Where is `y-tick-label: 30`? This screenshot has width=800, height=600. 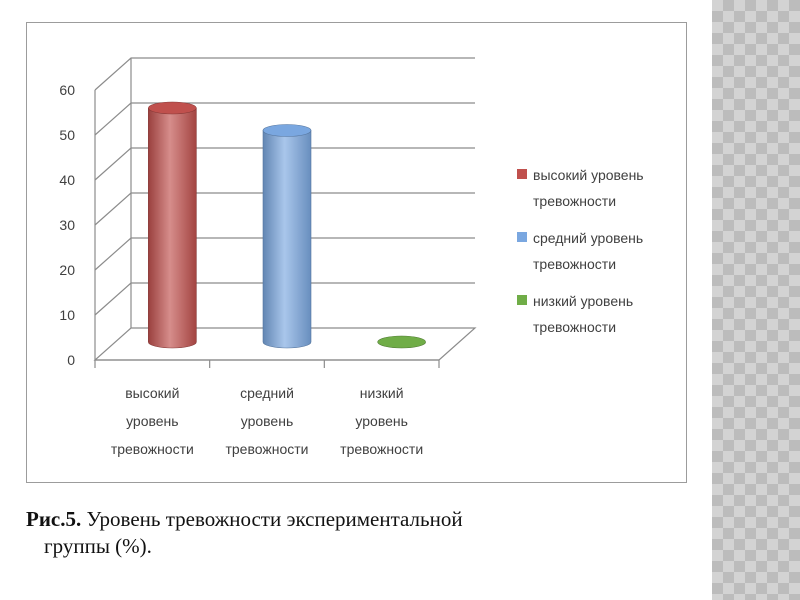
y-tick-label: 30 is located at coordinates (67, 225).